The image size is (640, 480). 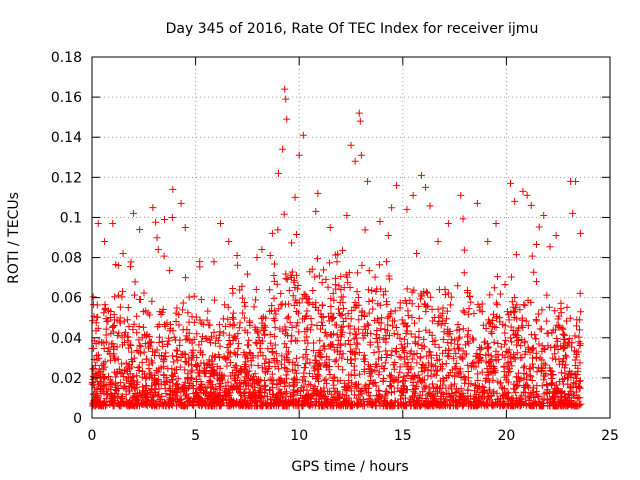 I want to click on y-tick-label: 0, so click(x=77, y=419).